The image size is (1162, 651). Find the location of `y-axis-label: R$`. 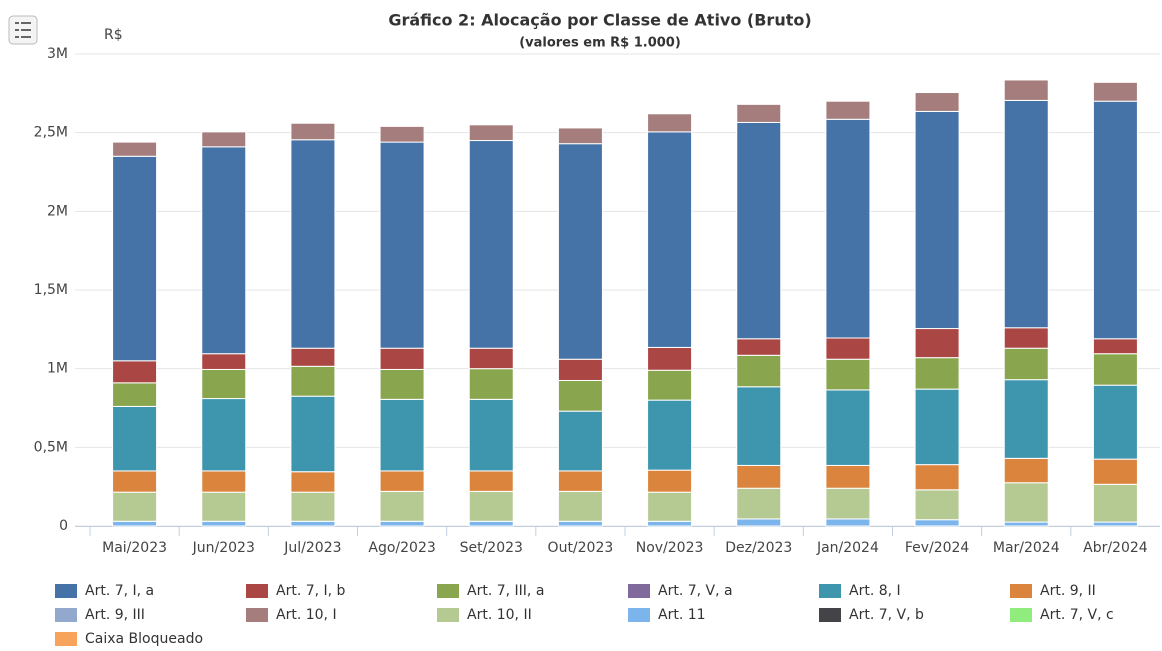

y-axis-label: R$ is located at coordinates (113, 35).